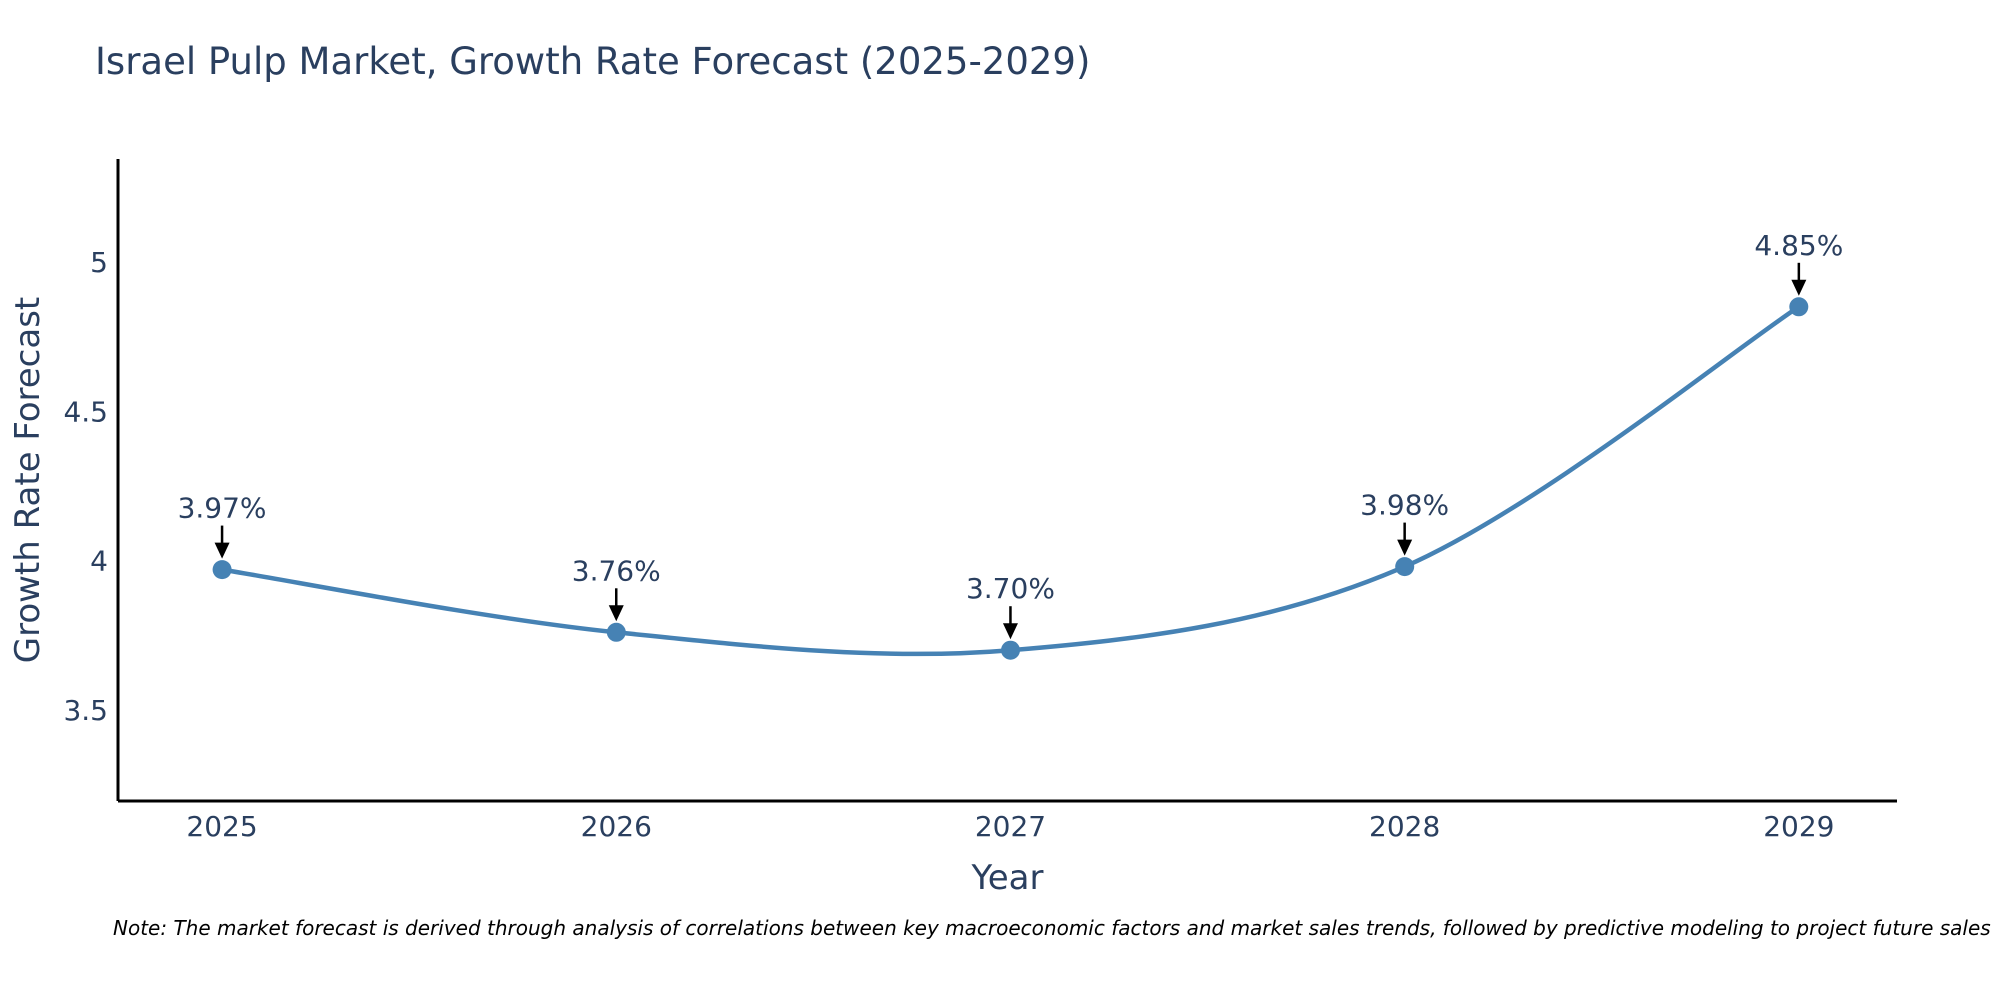  I want to click on x-tick-label: 2028, so click(1404, 826).